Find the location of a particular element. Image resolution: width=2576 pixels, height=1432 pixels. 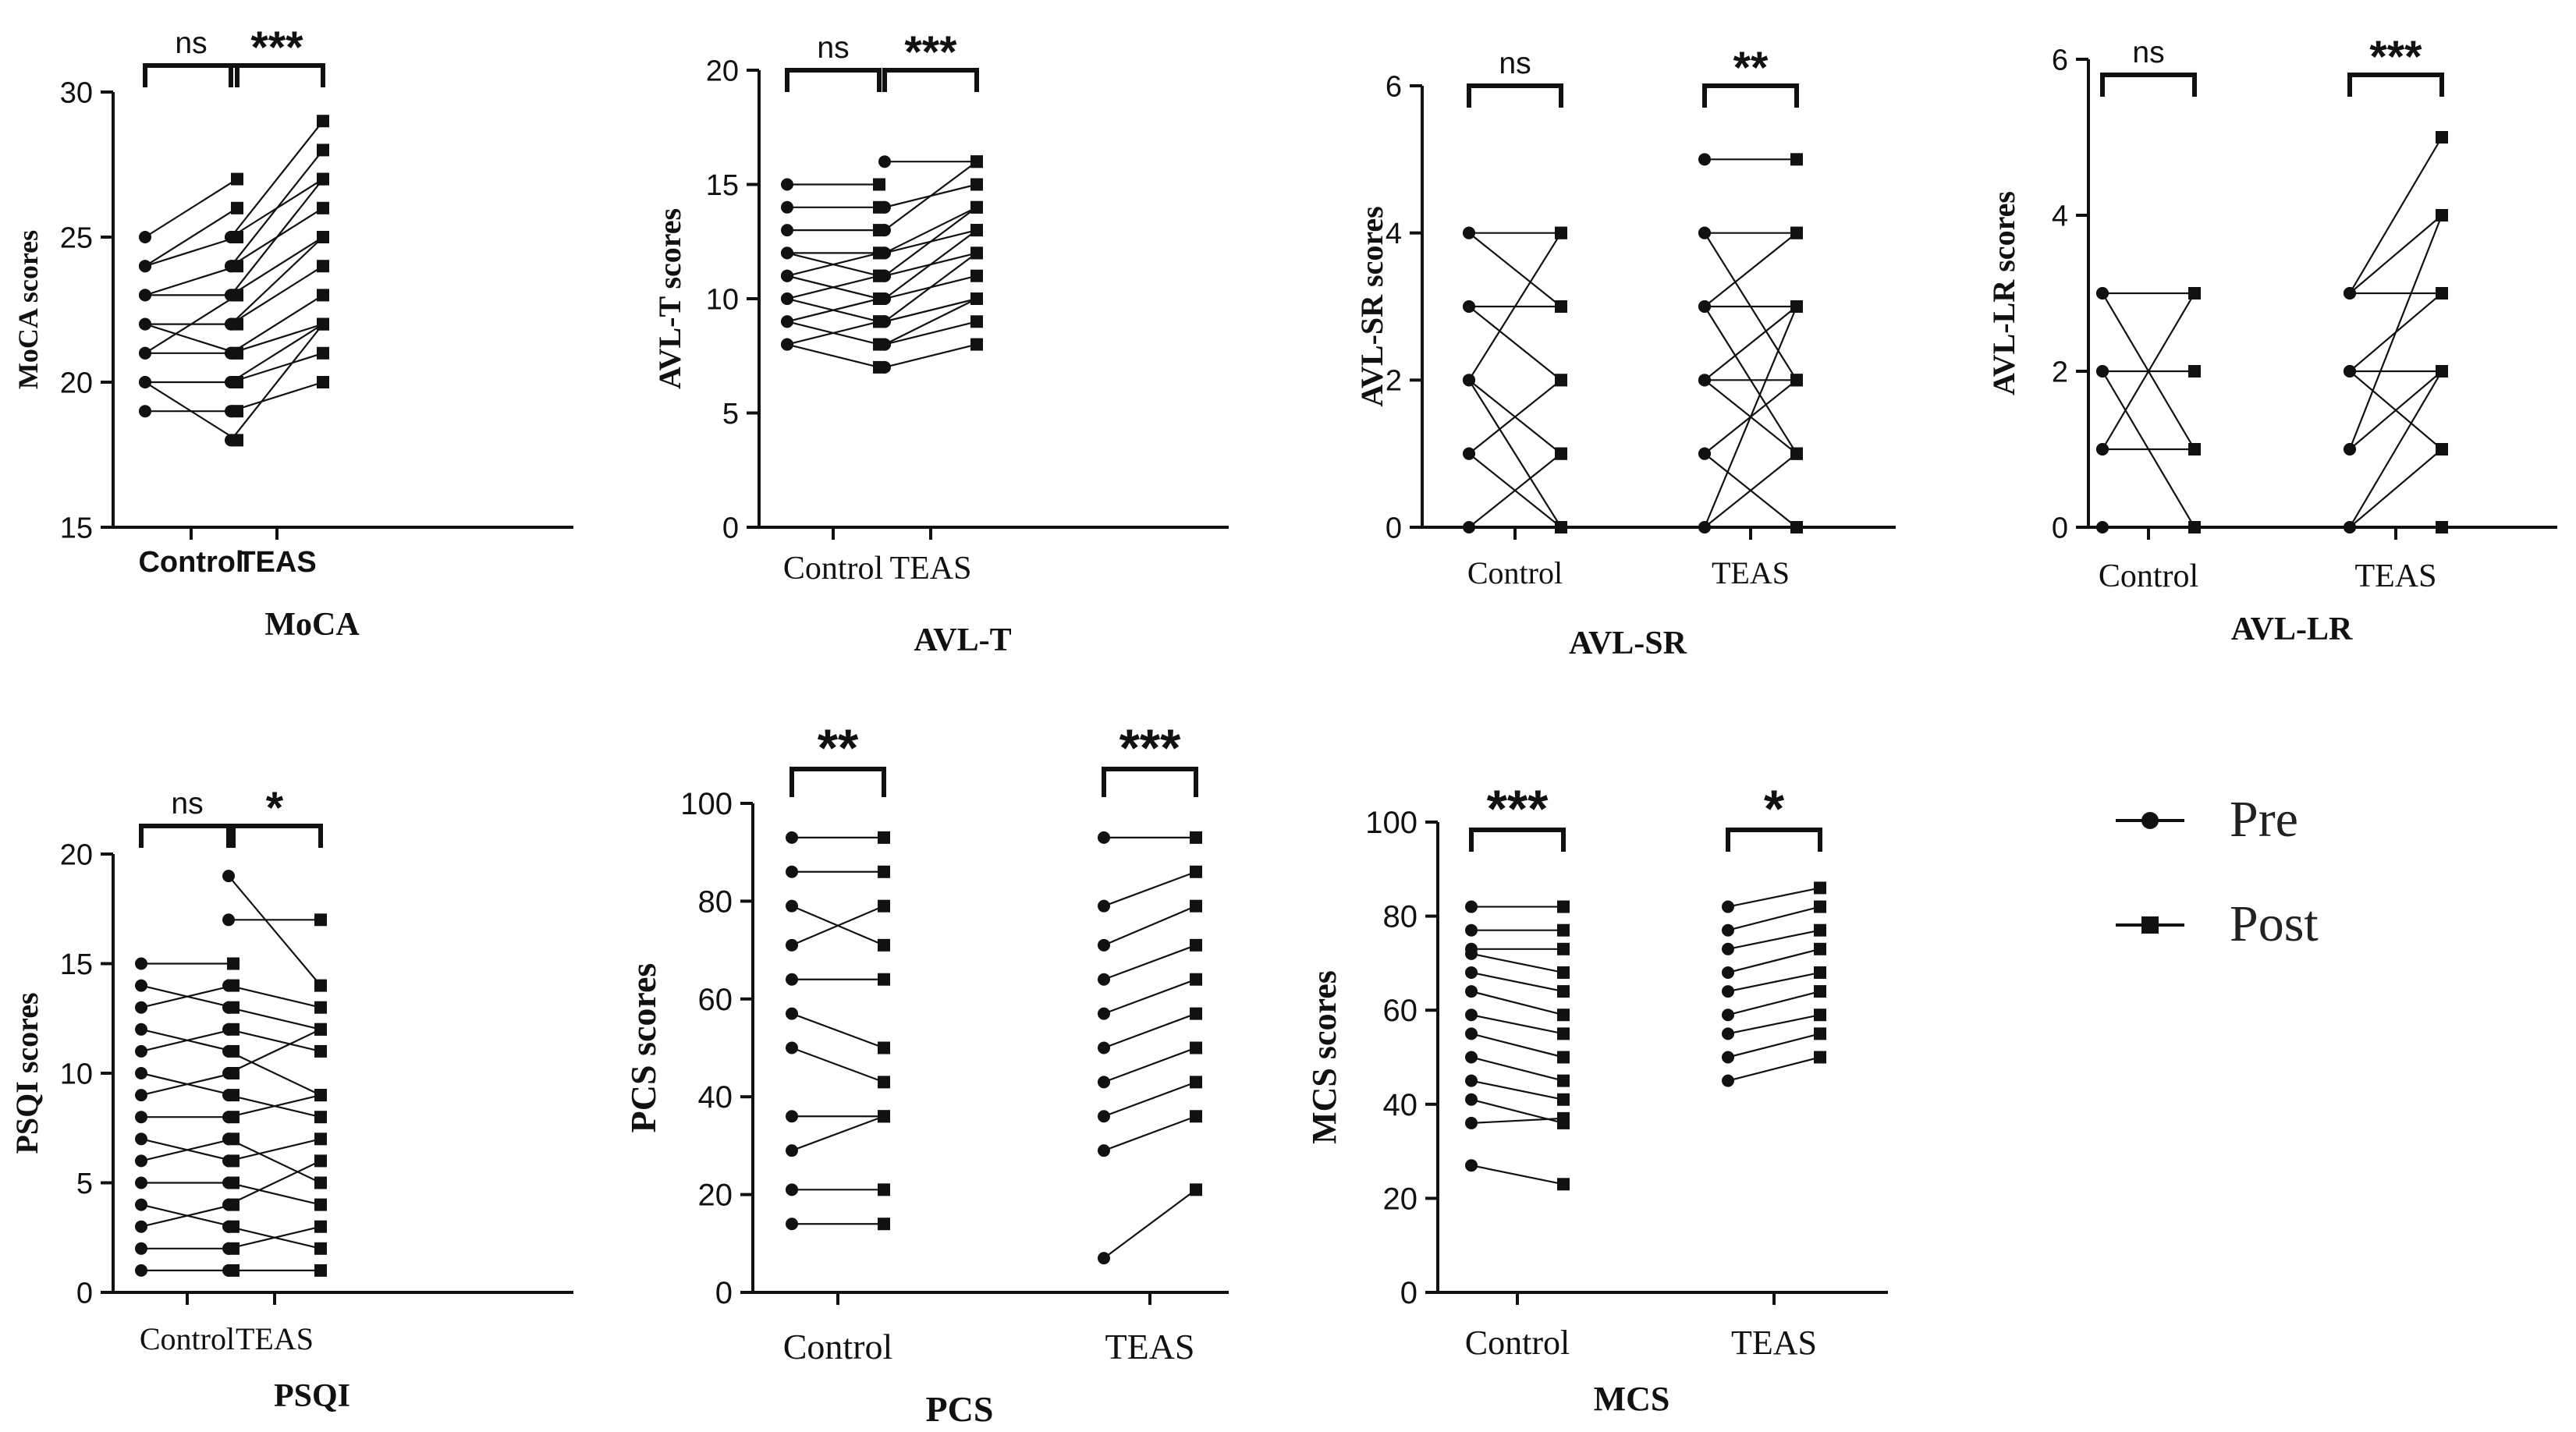

legend-pre-label: Pre is located at coordinates (2264, 820).